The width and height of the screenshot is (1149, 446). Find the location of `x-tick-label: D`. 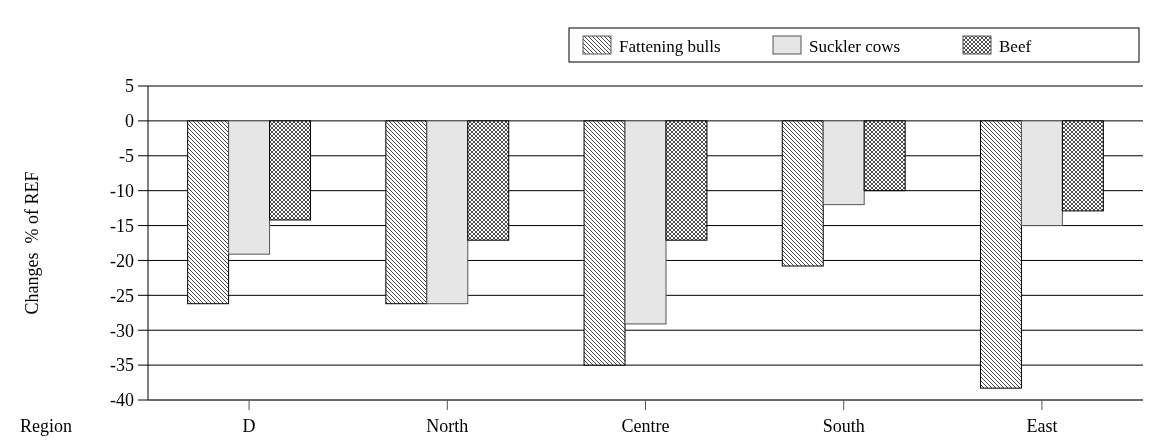

x-tick-label: D is located at coordinates (249, 426).